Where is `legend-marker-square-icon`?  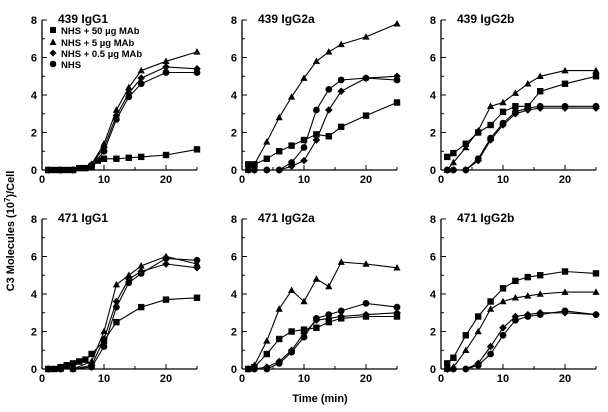 legend-marker-square-icon is located at coordinates (53, 30).